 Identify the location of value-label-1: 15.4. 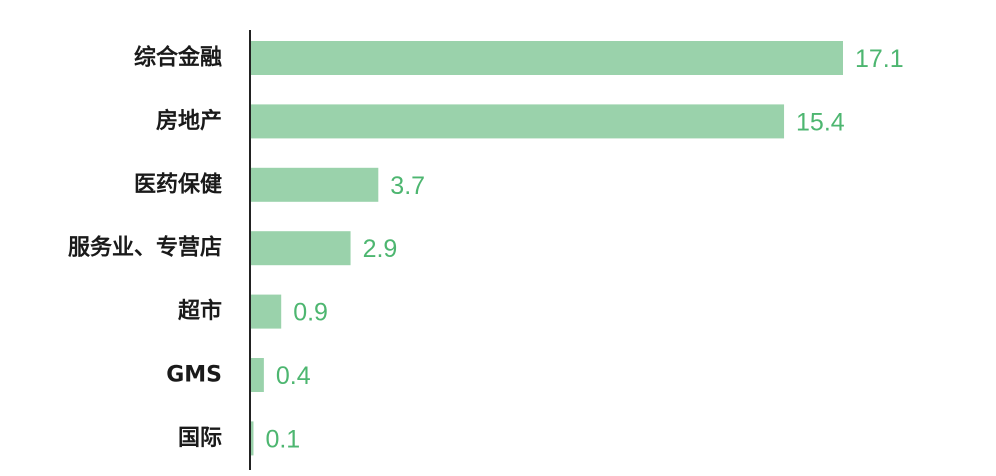
(820, 122).